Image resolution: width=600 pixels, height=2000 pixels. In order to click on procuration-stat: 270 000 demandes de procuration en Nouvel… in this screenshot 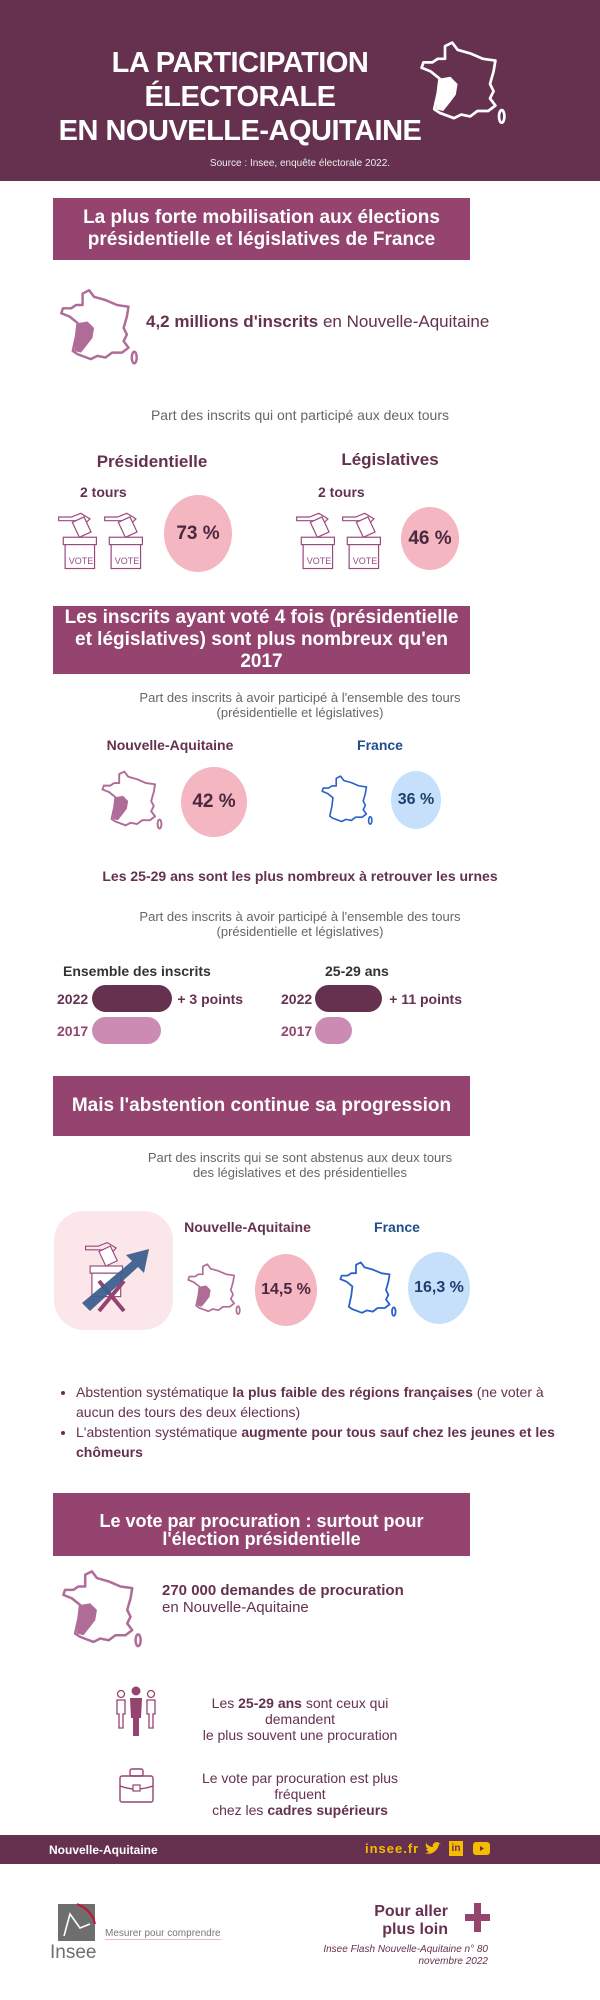, I will do `click(283, 1599)`.